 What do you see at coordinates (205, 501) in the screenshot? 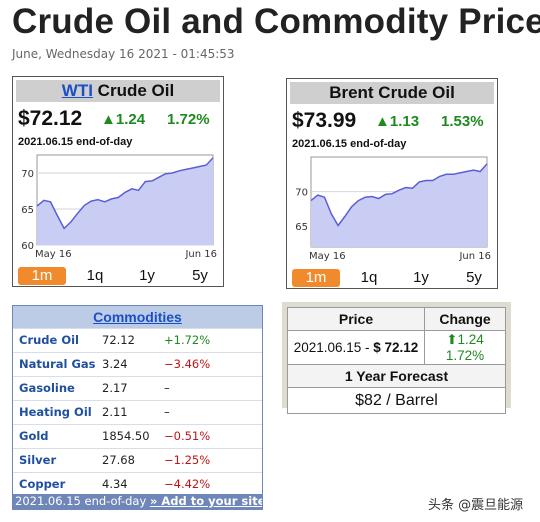
I see `add-to-site-link: » Add to your site` at bounding box center [205, 501].